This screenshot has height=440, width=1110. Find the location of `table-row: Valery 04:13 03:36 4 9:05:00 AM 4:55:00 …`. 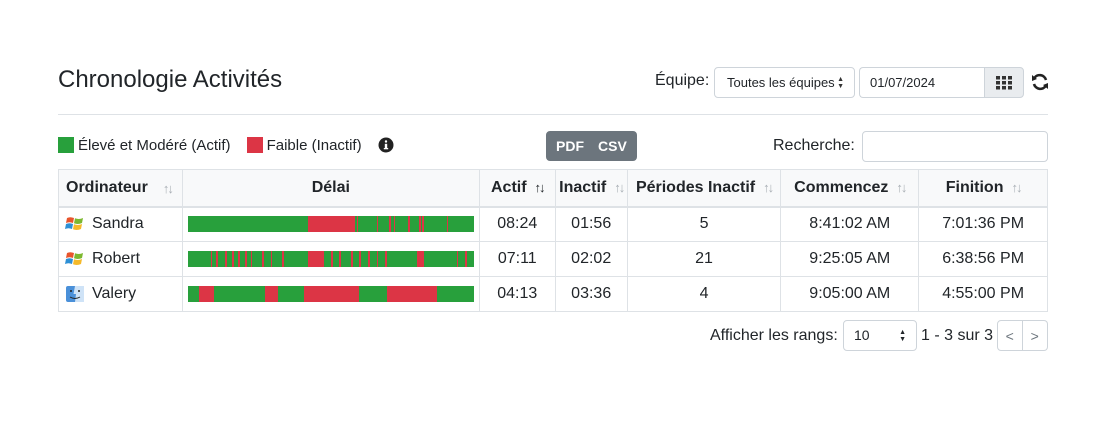

table-row: Valery 04:13 03:36 4 9:05:00 AM 4:55:00 … is located at coordinates (553, 294).